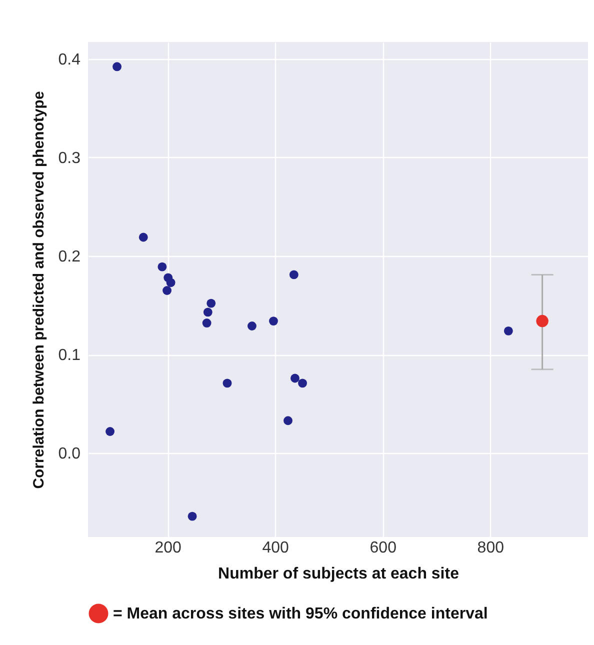 This screenshot has width=594, height=645. I want to click on y-tick-label: 0.3, so click(69, 158).